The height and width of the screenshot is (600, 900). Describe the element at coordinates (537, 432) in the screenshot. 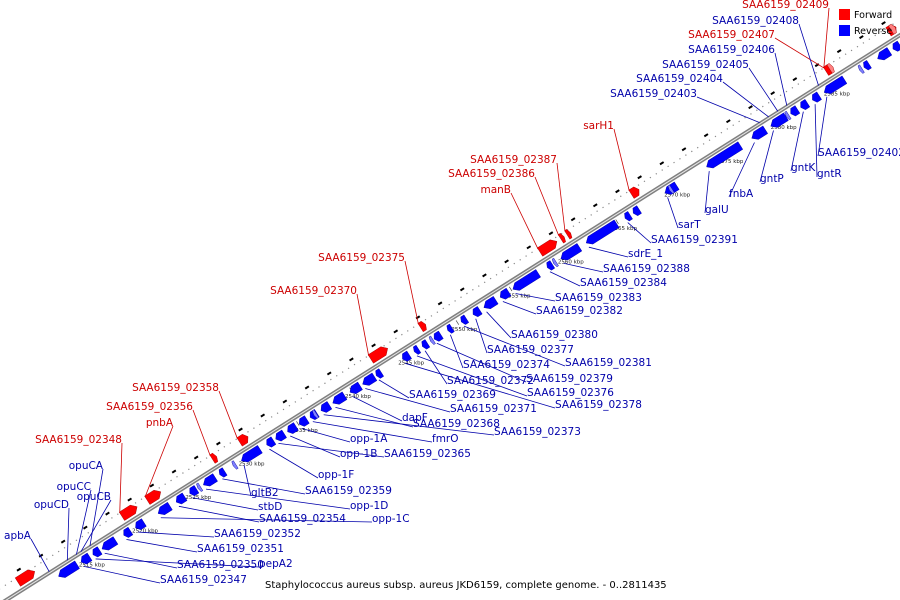

I see `gene-label-saa6159-02373: SAA6159_02373` at that location.